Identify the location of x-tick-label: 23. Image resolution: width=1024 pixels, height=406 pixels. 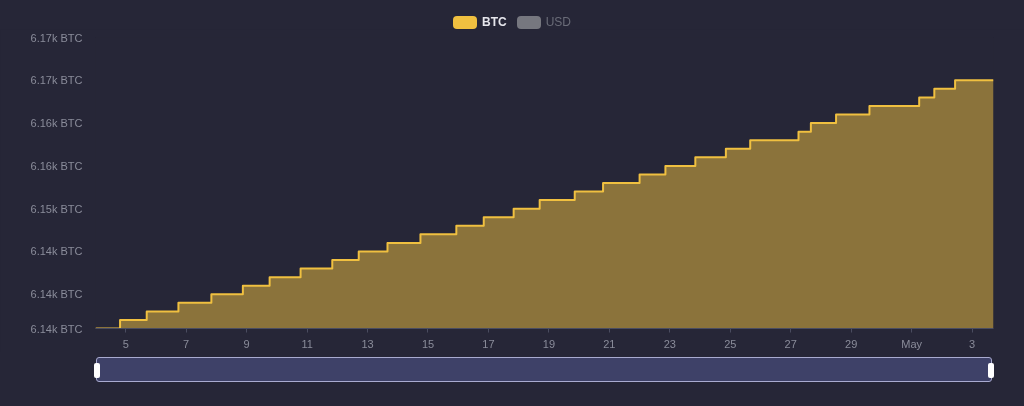
(669, 343).